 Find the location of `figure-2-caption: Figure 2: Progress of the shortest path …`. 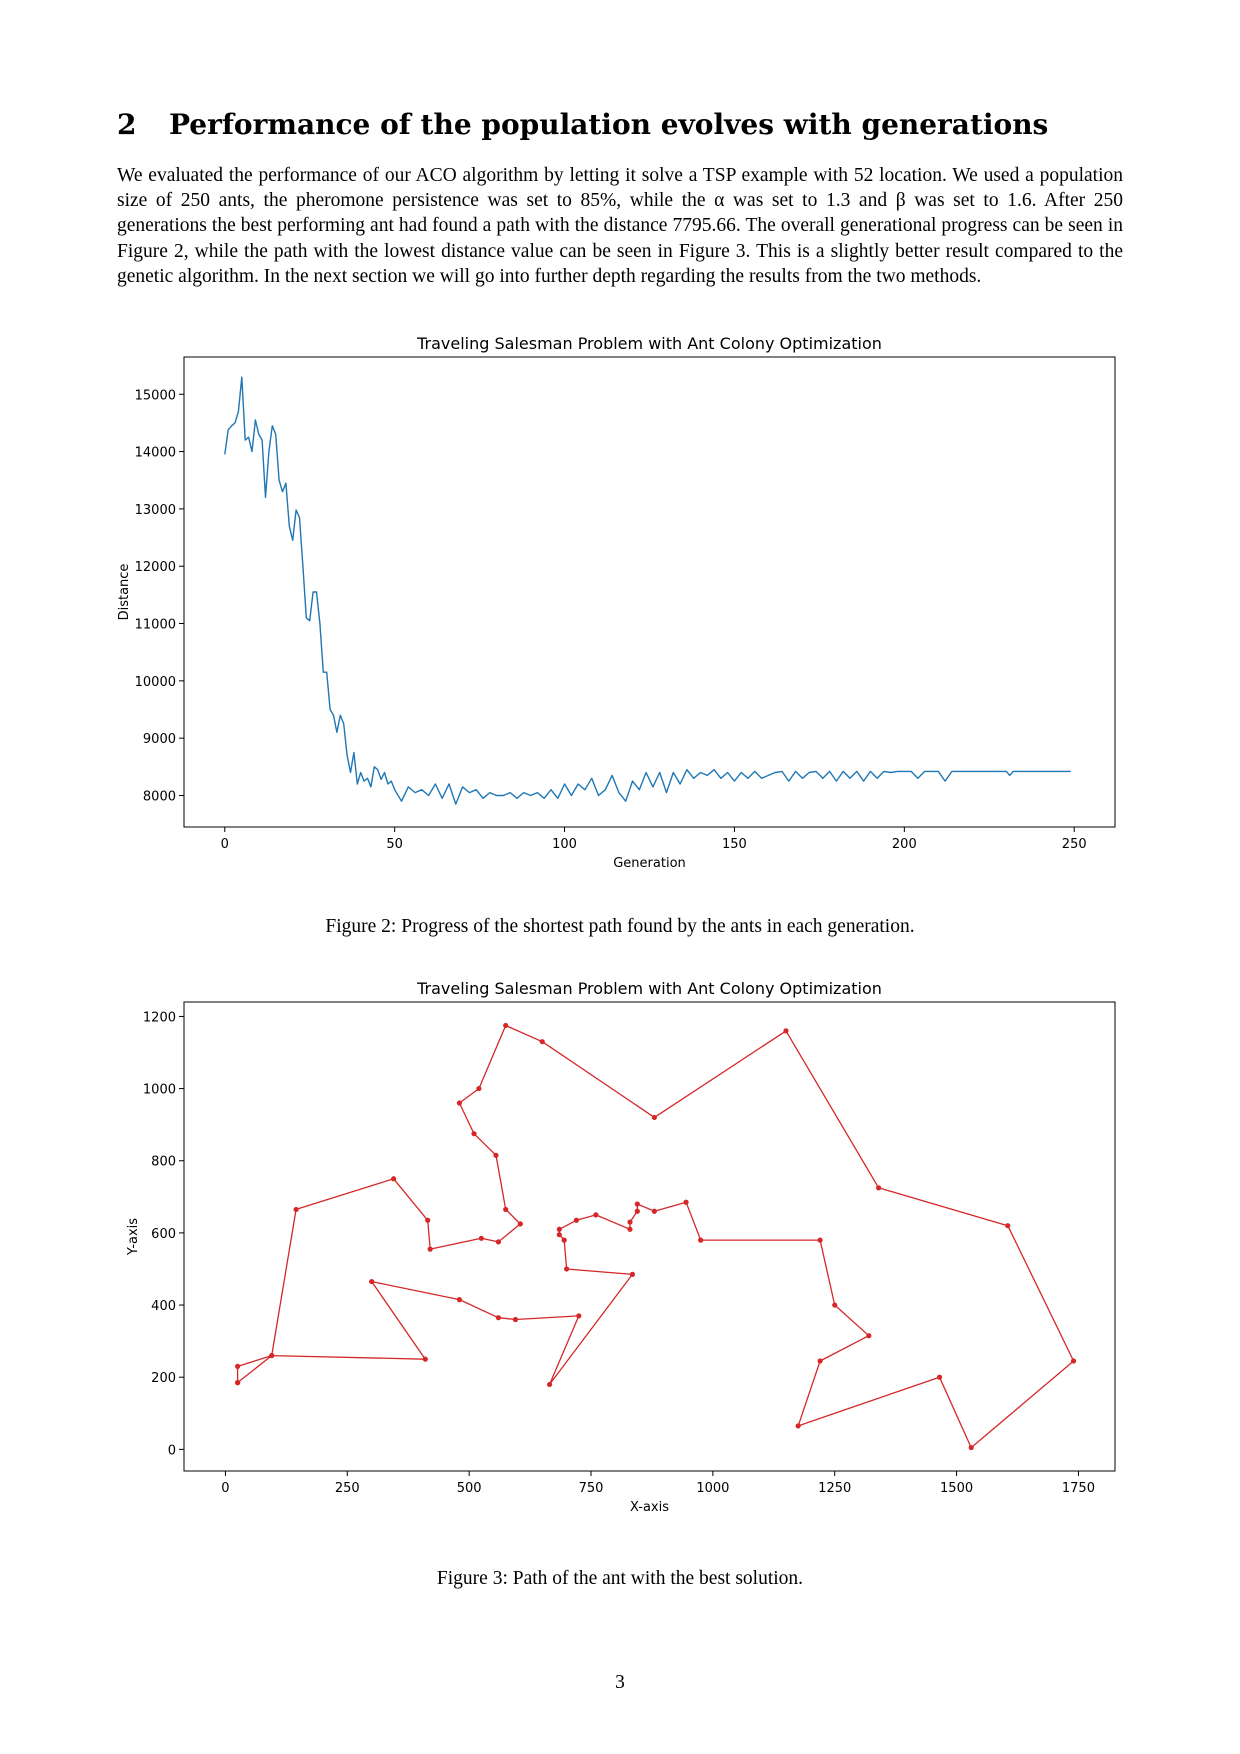

figure-2-caption: Figure 2: Progress of the shortest path … is located at coordinates (620, 926).